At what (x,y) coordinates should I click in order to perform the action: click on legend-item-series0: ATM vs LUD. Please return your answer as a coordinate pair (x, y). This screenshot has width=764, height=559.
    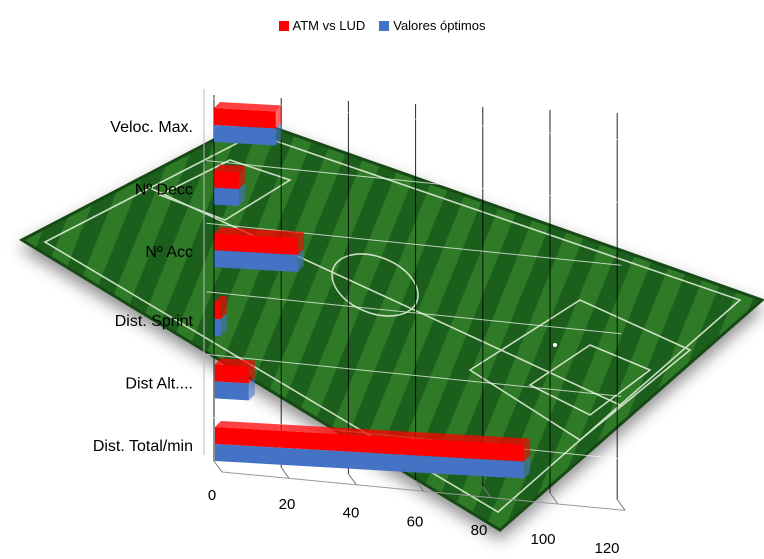
    Looking at the image, I should click on (322, 25).